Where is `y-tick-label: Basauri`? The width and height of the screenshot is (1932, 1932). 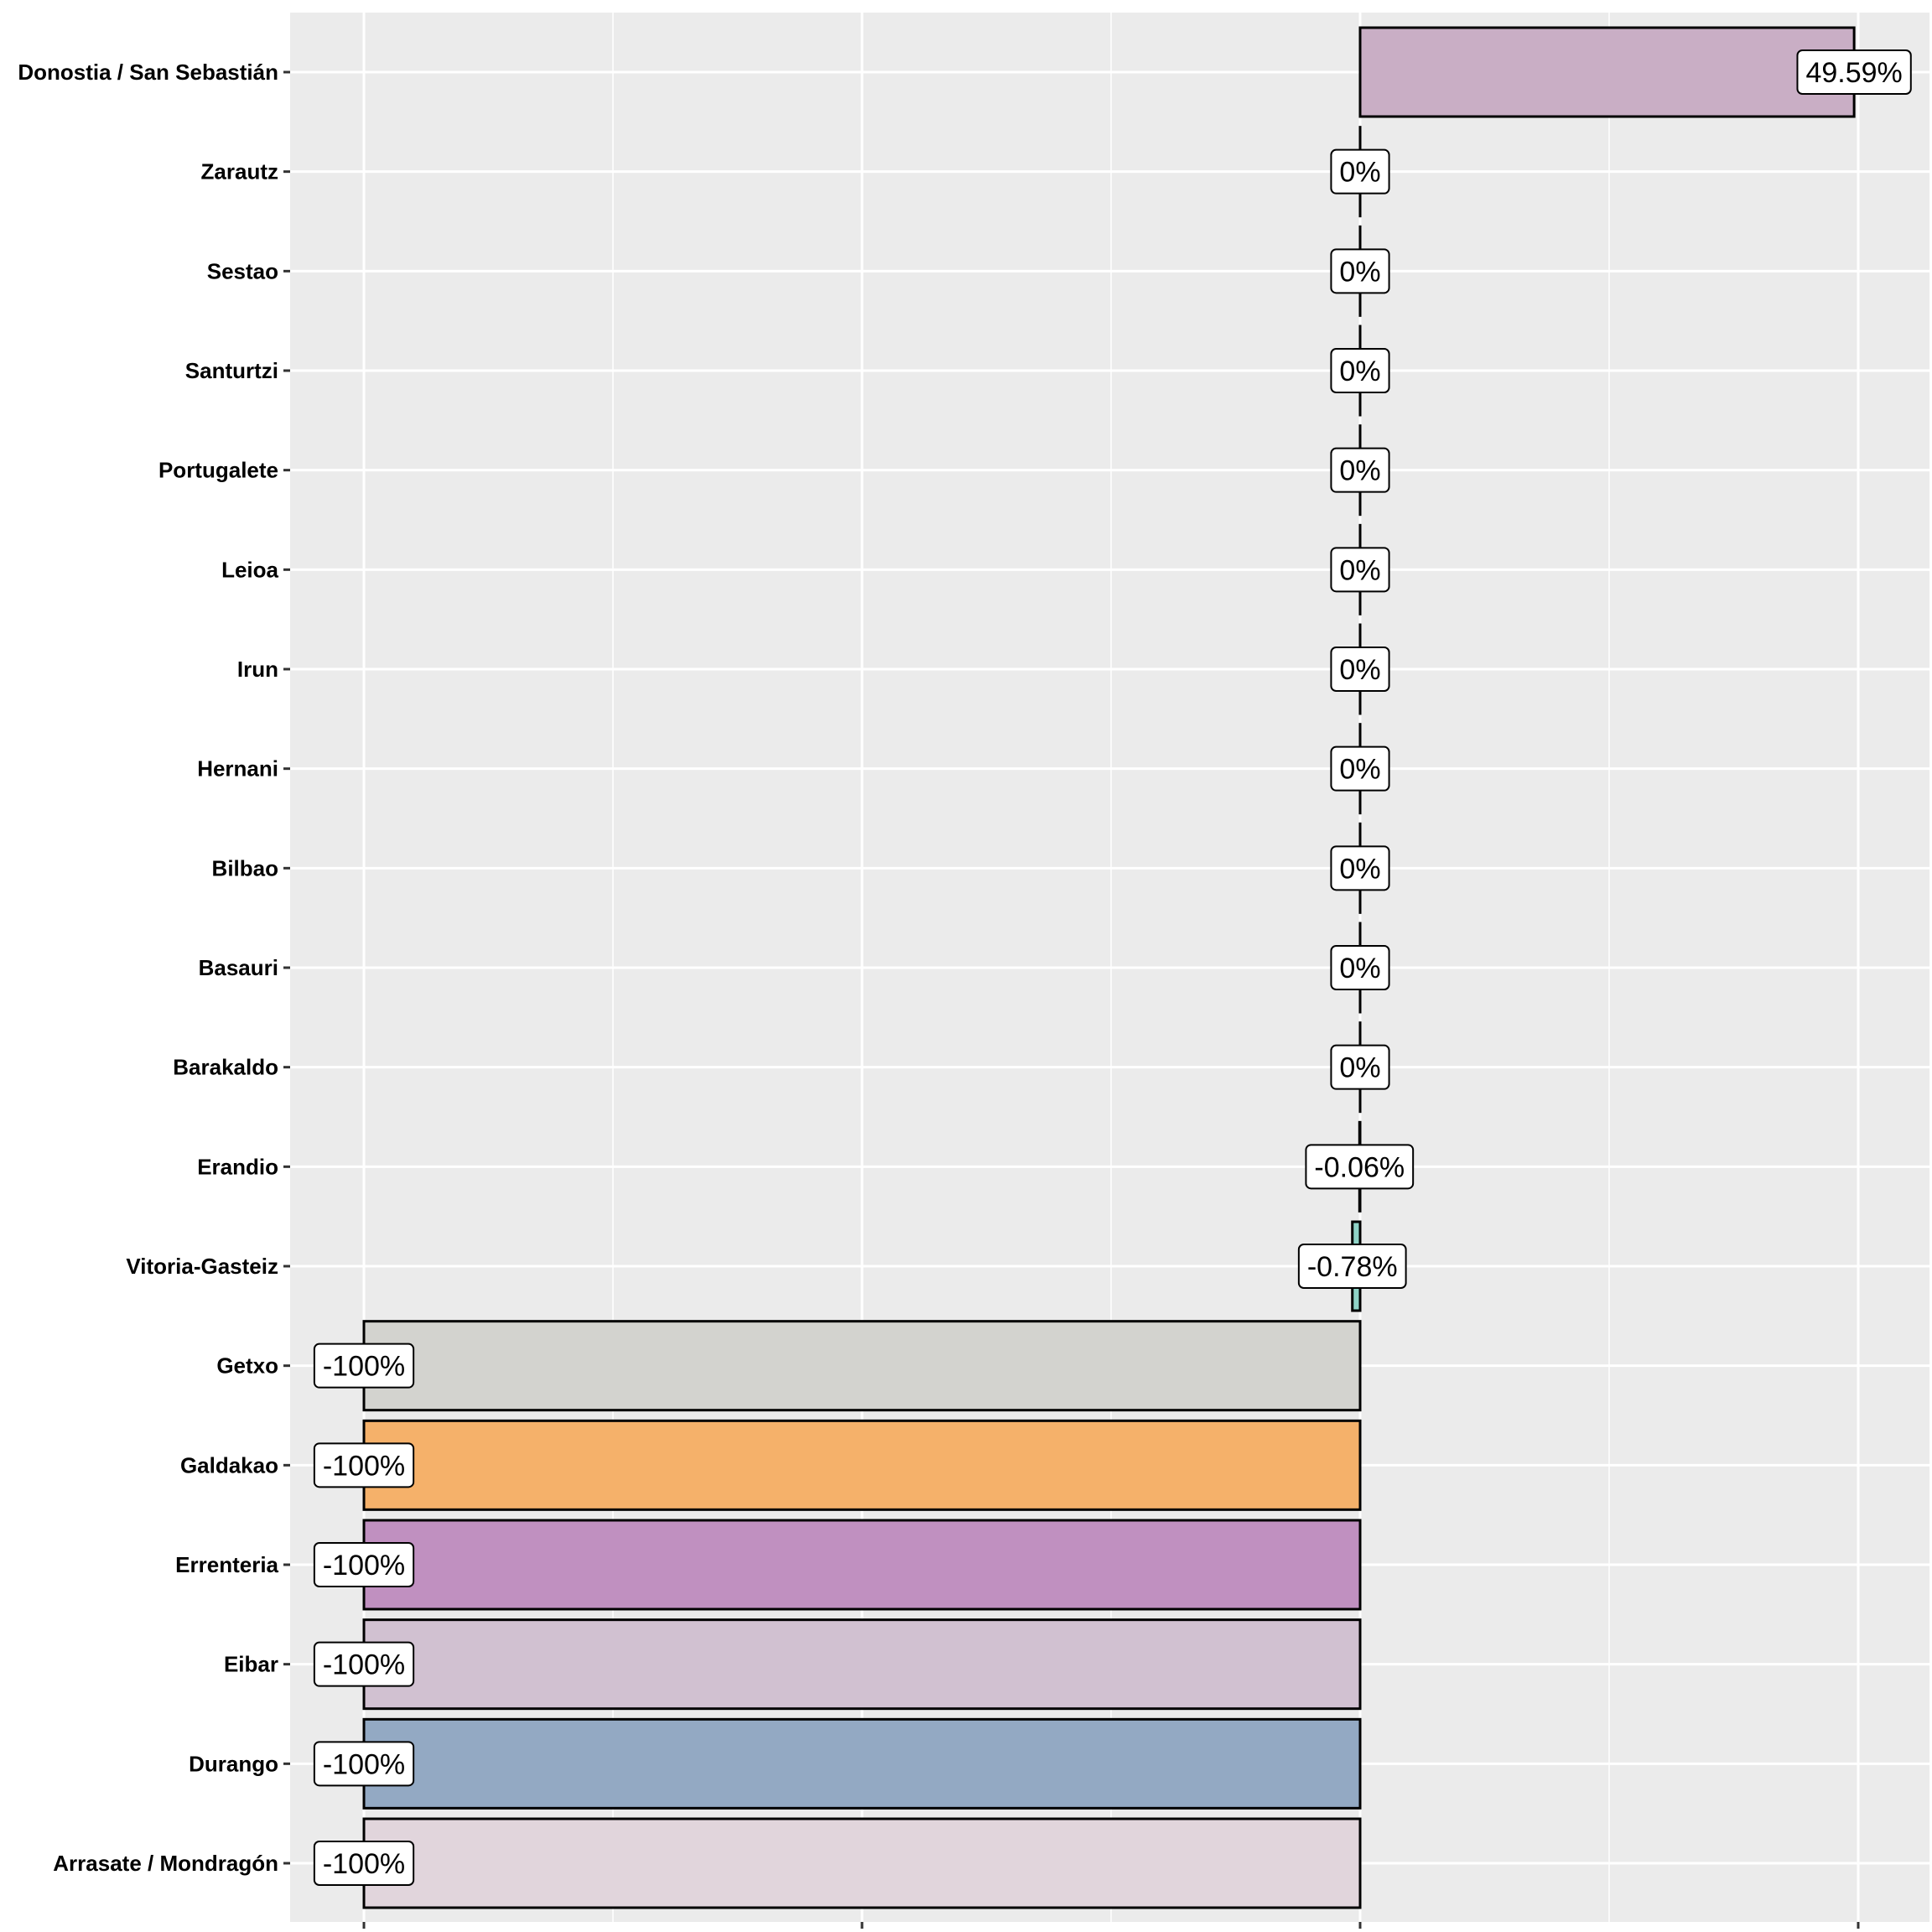
y-tick-label: Basauri is located at coordinates (238, 967).